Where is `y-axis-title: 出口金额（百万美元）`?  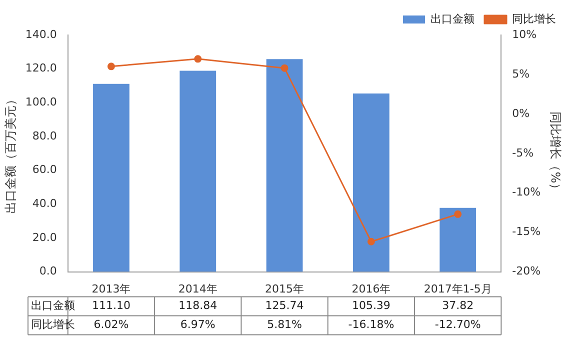 y-axis-title: 出口金额（百万美元） is located at coordinates (10, 153).